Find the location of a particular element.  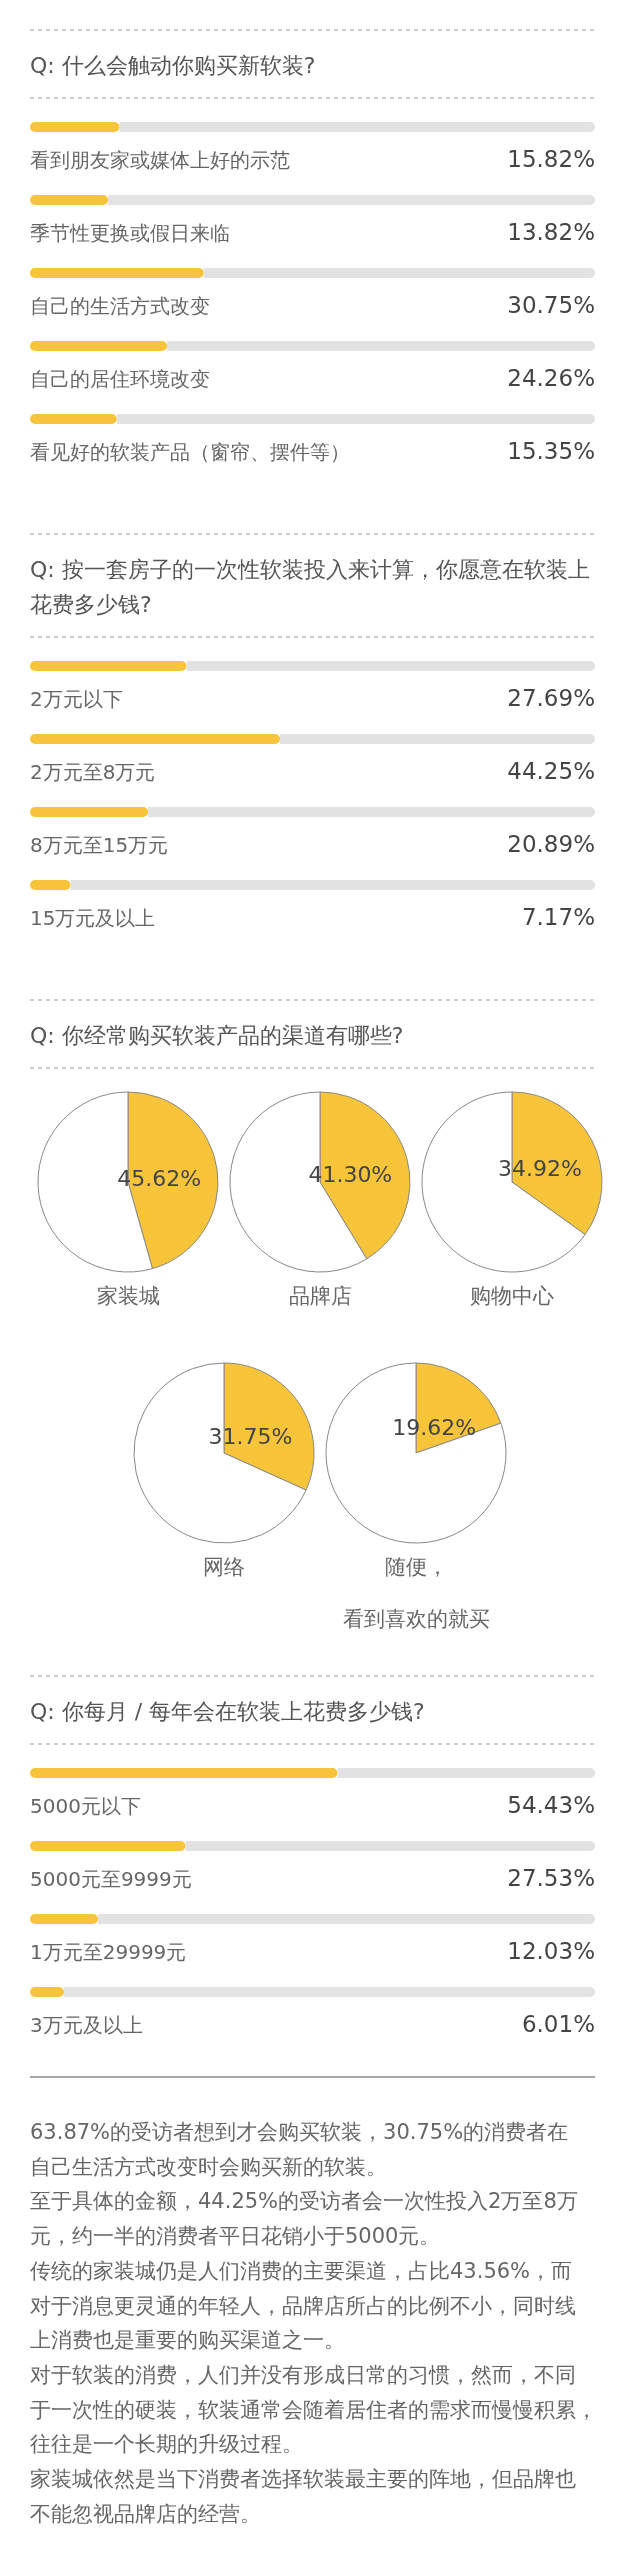

data-label: 12.03% is located at coordinates (551, 1951).